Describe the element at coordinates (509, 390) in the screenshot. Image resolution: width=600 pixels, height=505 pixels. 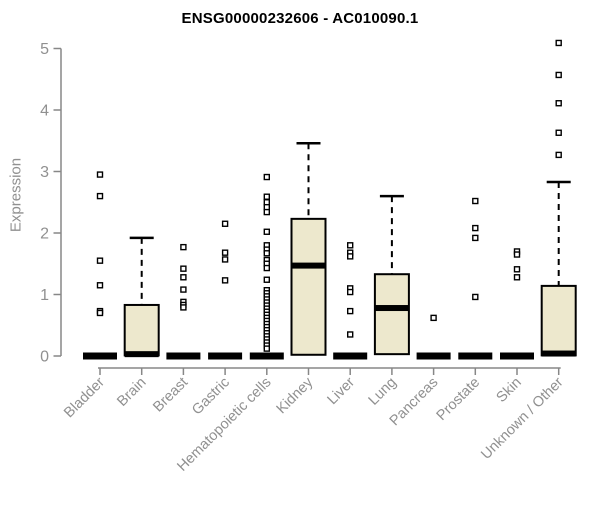
I see `x-tick-label: Skin` at that location.